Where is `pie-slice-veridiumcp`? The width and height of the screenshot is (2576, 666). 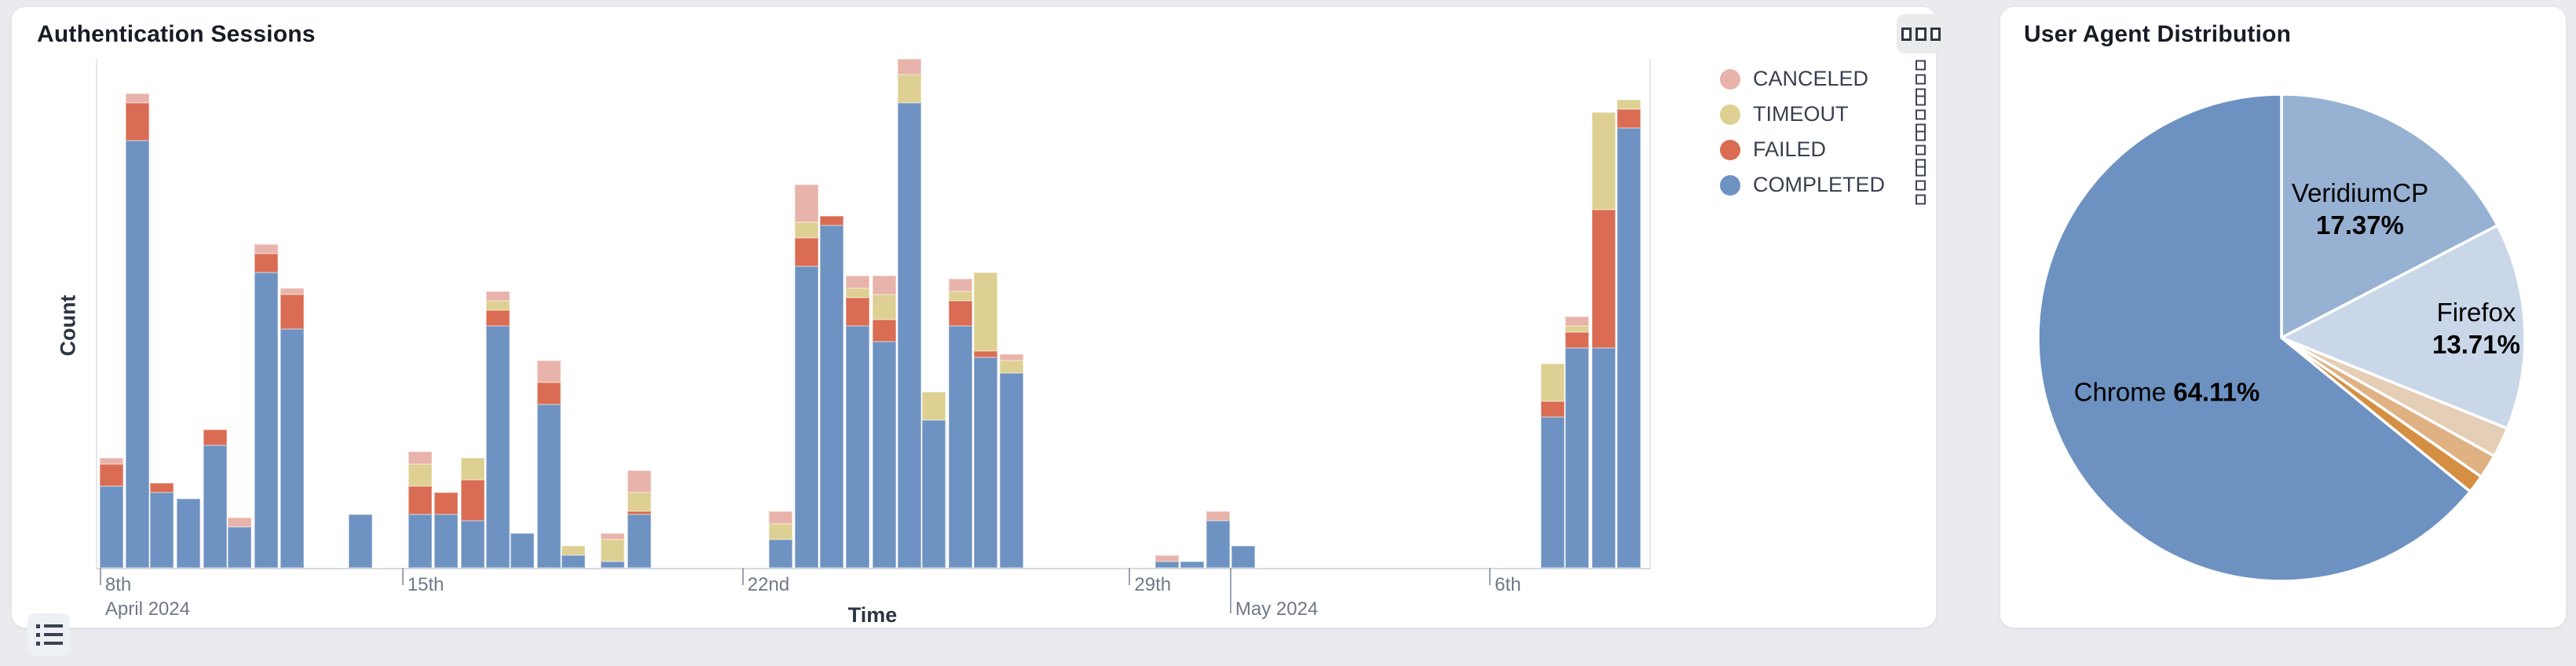
pie-slice-veridiumcp is located at coordinates (2389, 216).